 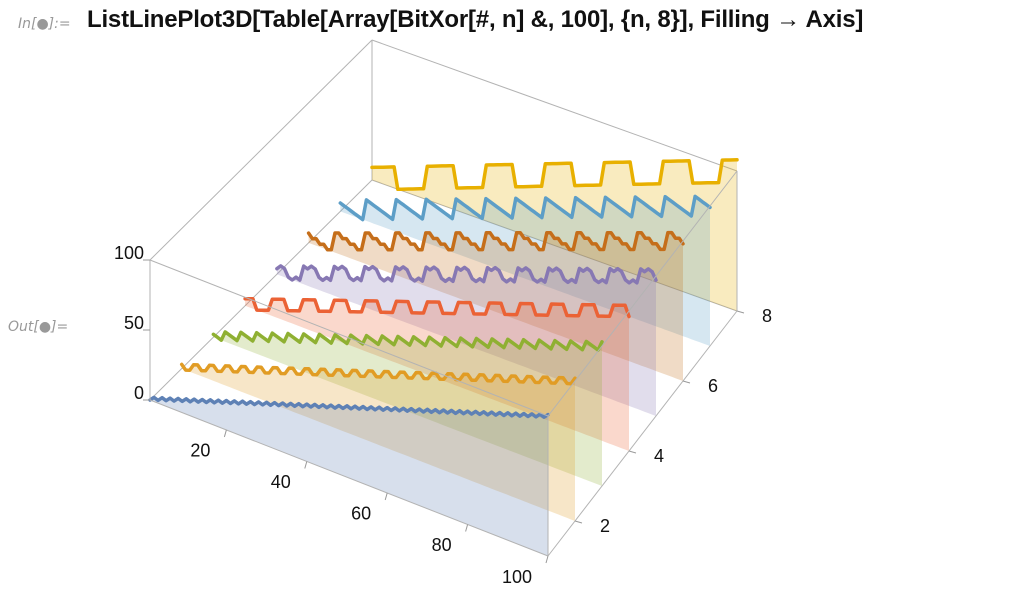 What do you see at coordinates (361, 514) in the screenshot?
I see `x-tick-label-60: 60` at bounding box center [361, 514].